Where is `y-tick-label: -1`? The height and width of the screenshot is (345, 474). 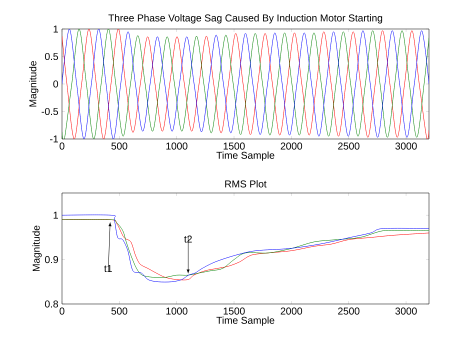
y-tick-label: -1 is located at coordinates (54, 139).